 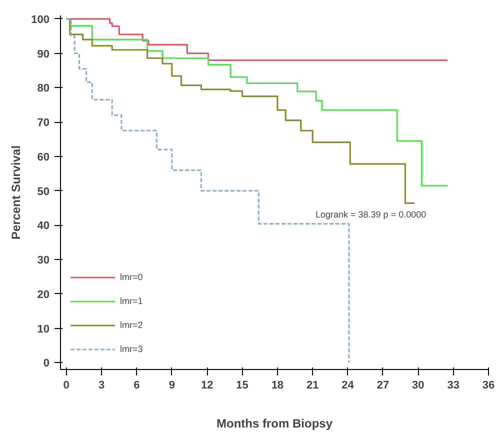 What do you see at coordinates (131, 301) in the screenshot?
I see `legend-label: lmr=1` at bounding box center [131, 301].